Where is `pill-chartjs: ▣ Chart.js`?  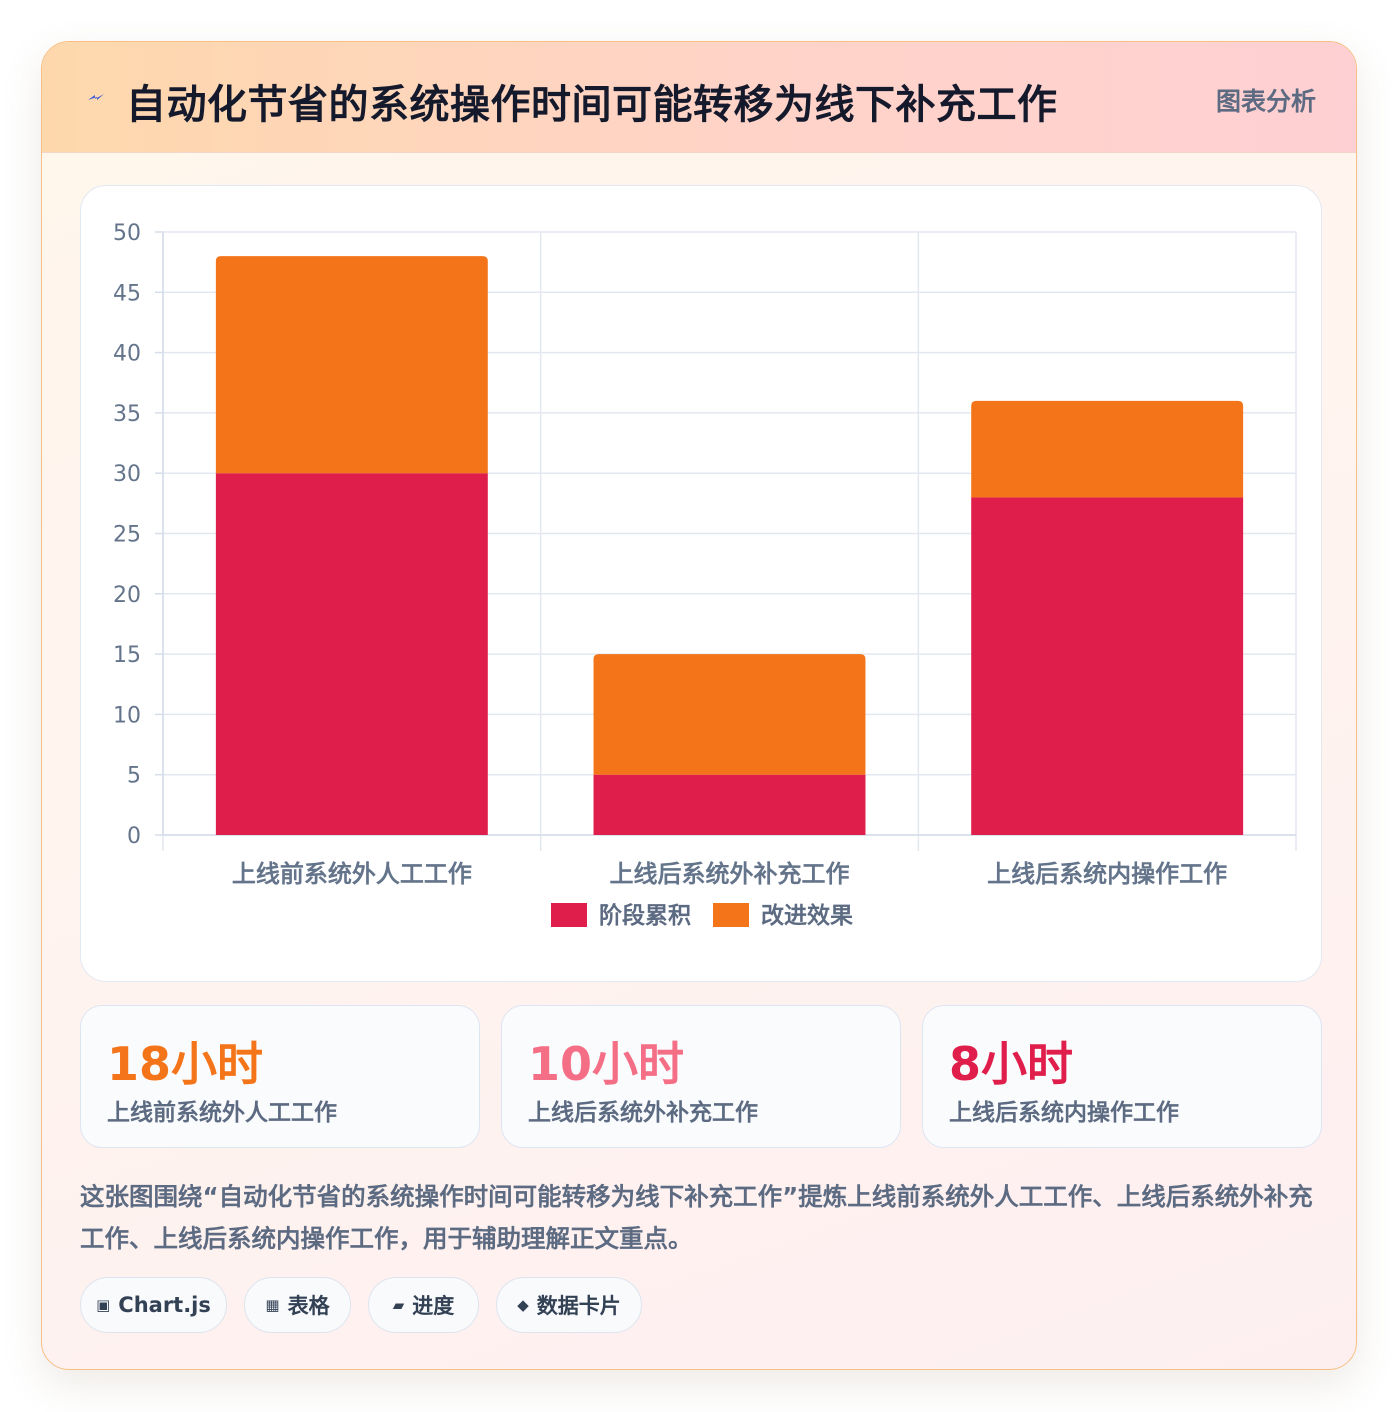
pill-chartjs: ▣ Chart.js is located at coordinates (153, 1305).